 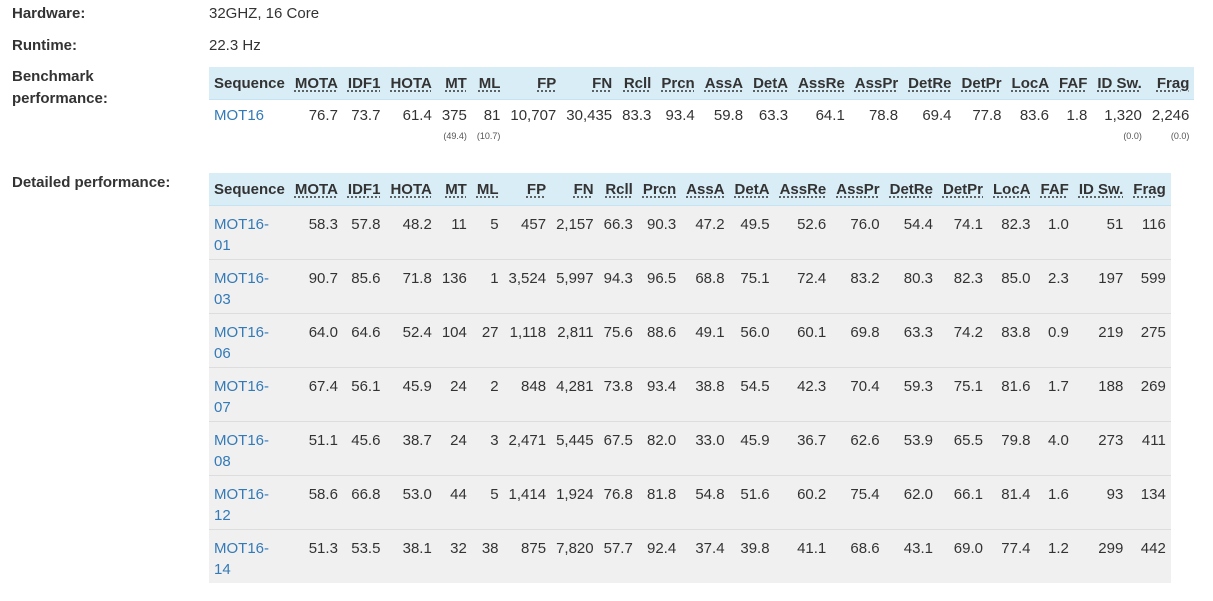 I want to click on cell-loca: 83.6, so click(x=1034, y=115).